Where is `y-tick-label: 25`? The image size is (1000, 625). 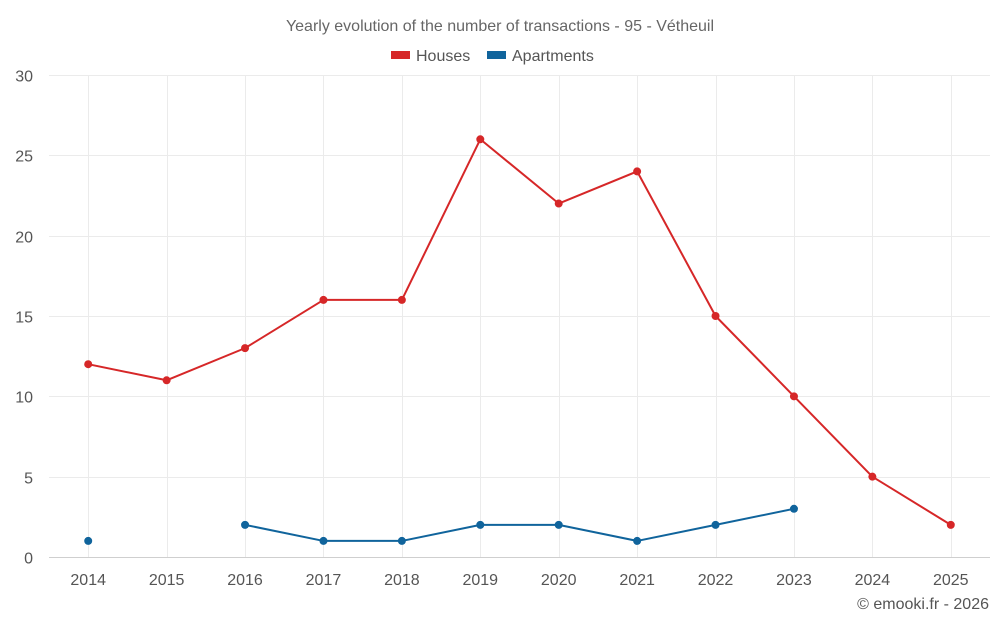 y-tick-label: 25 is located at coordinates (24, 157).